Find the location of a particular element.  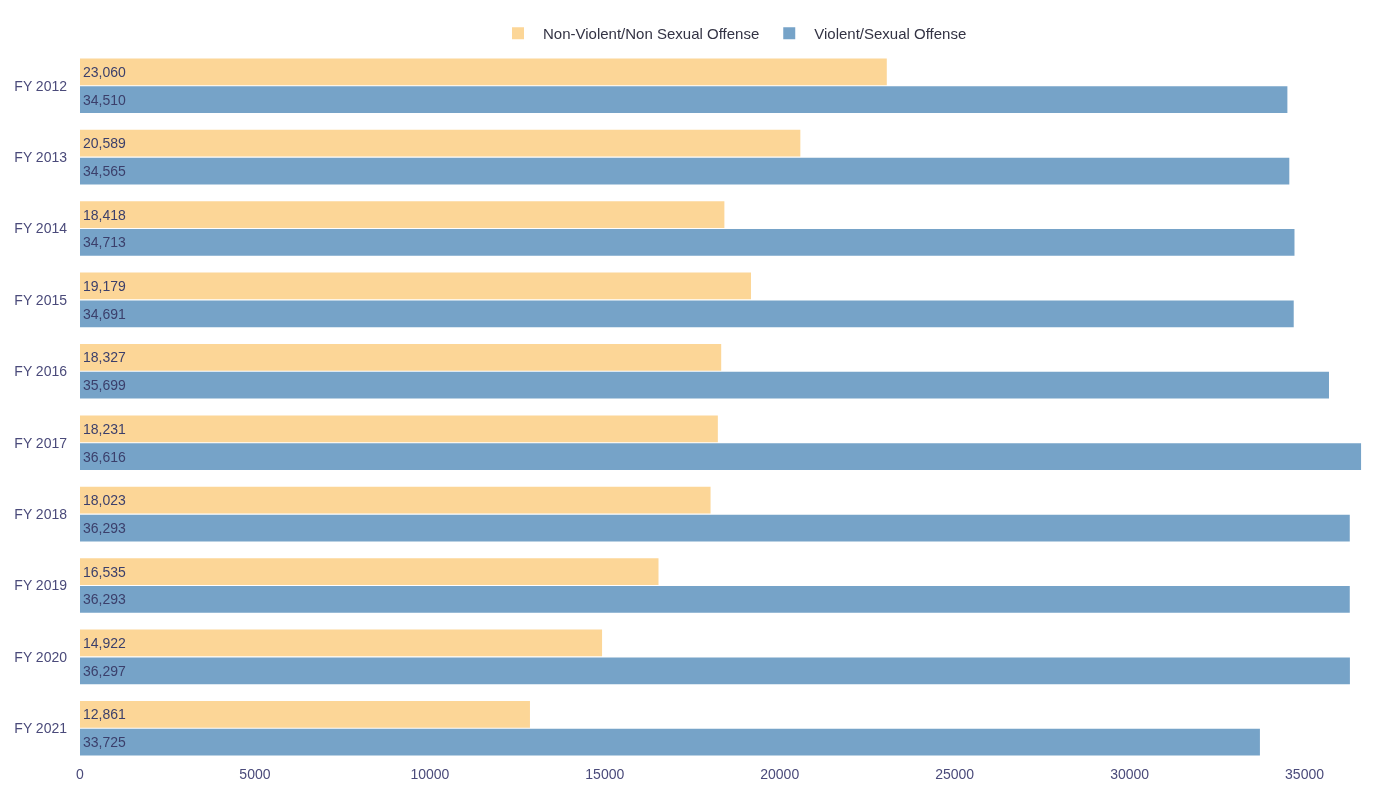

data-label: 36,297 is located at coordinates (105, 670).